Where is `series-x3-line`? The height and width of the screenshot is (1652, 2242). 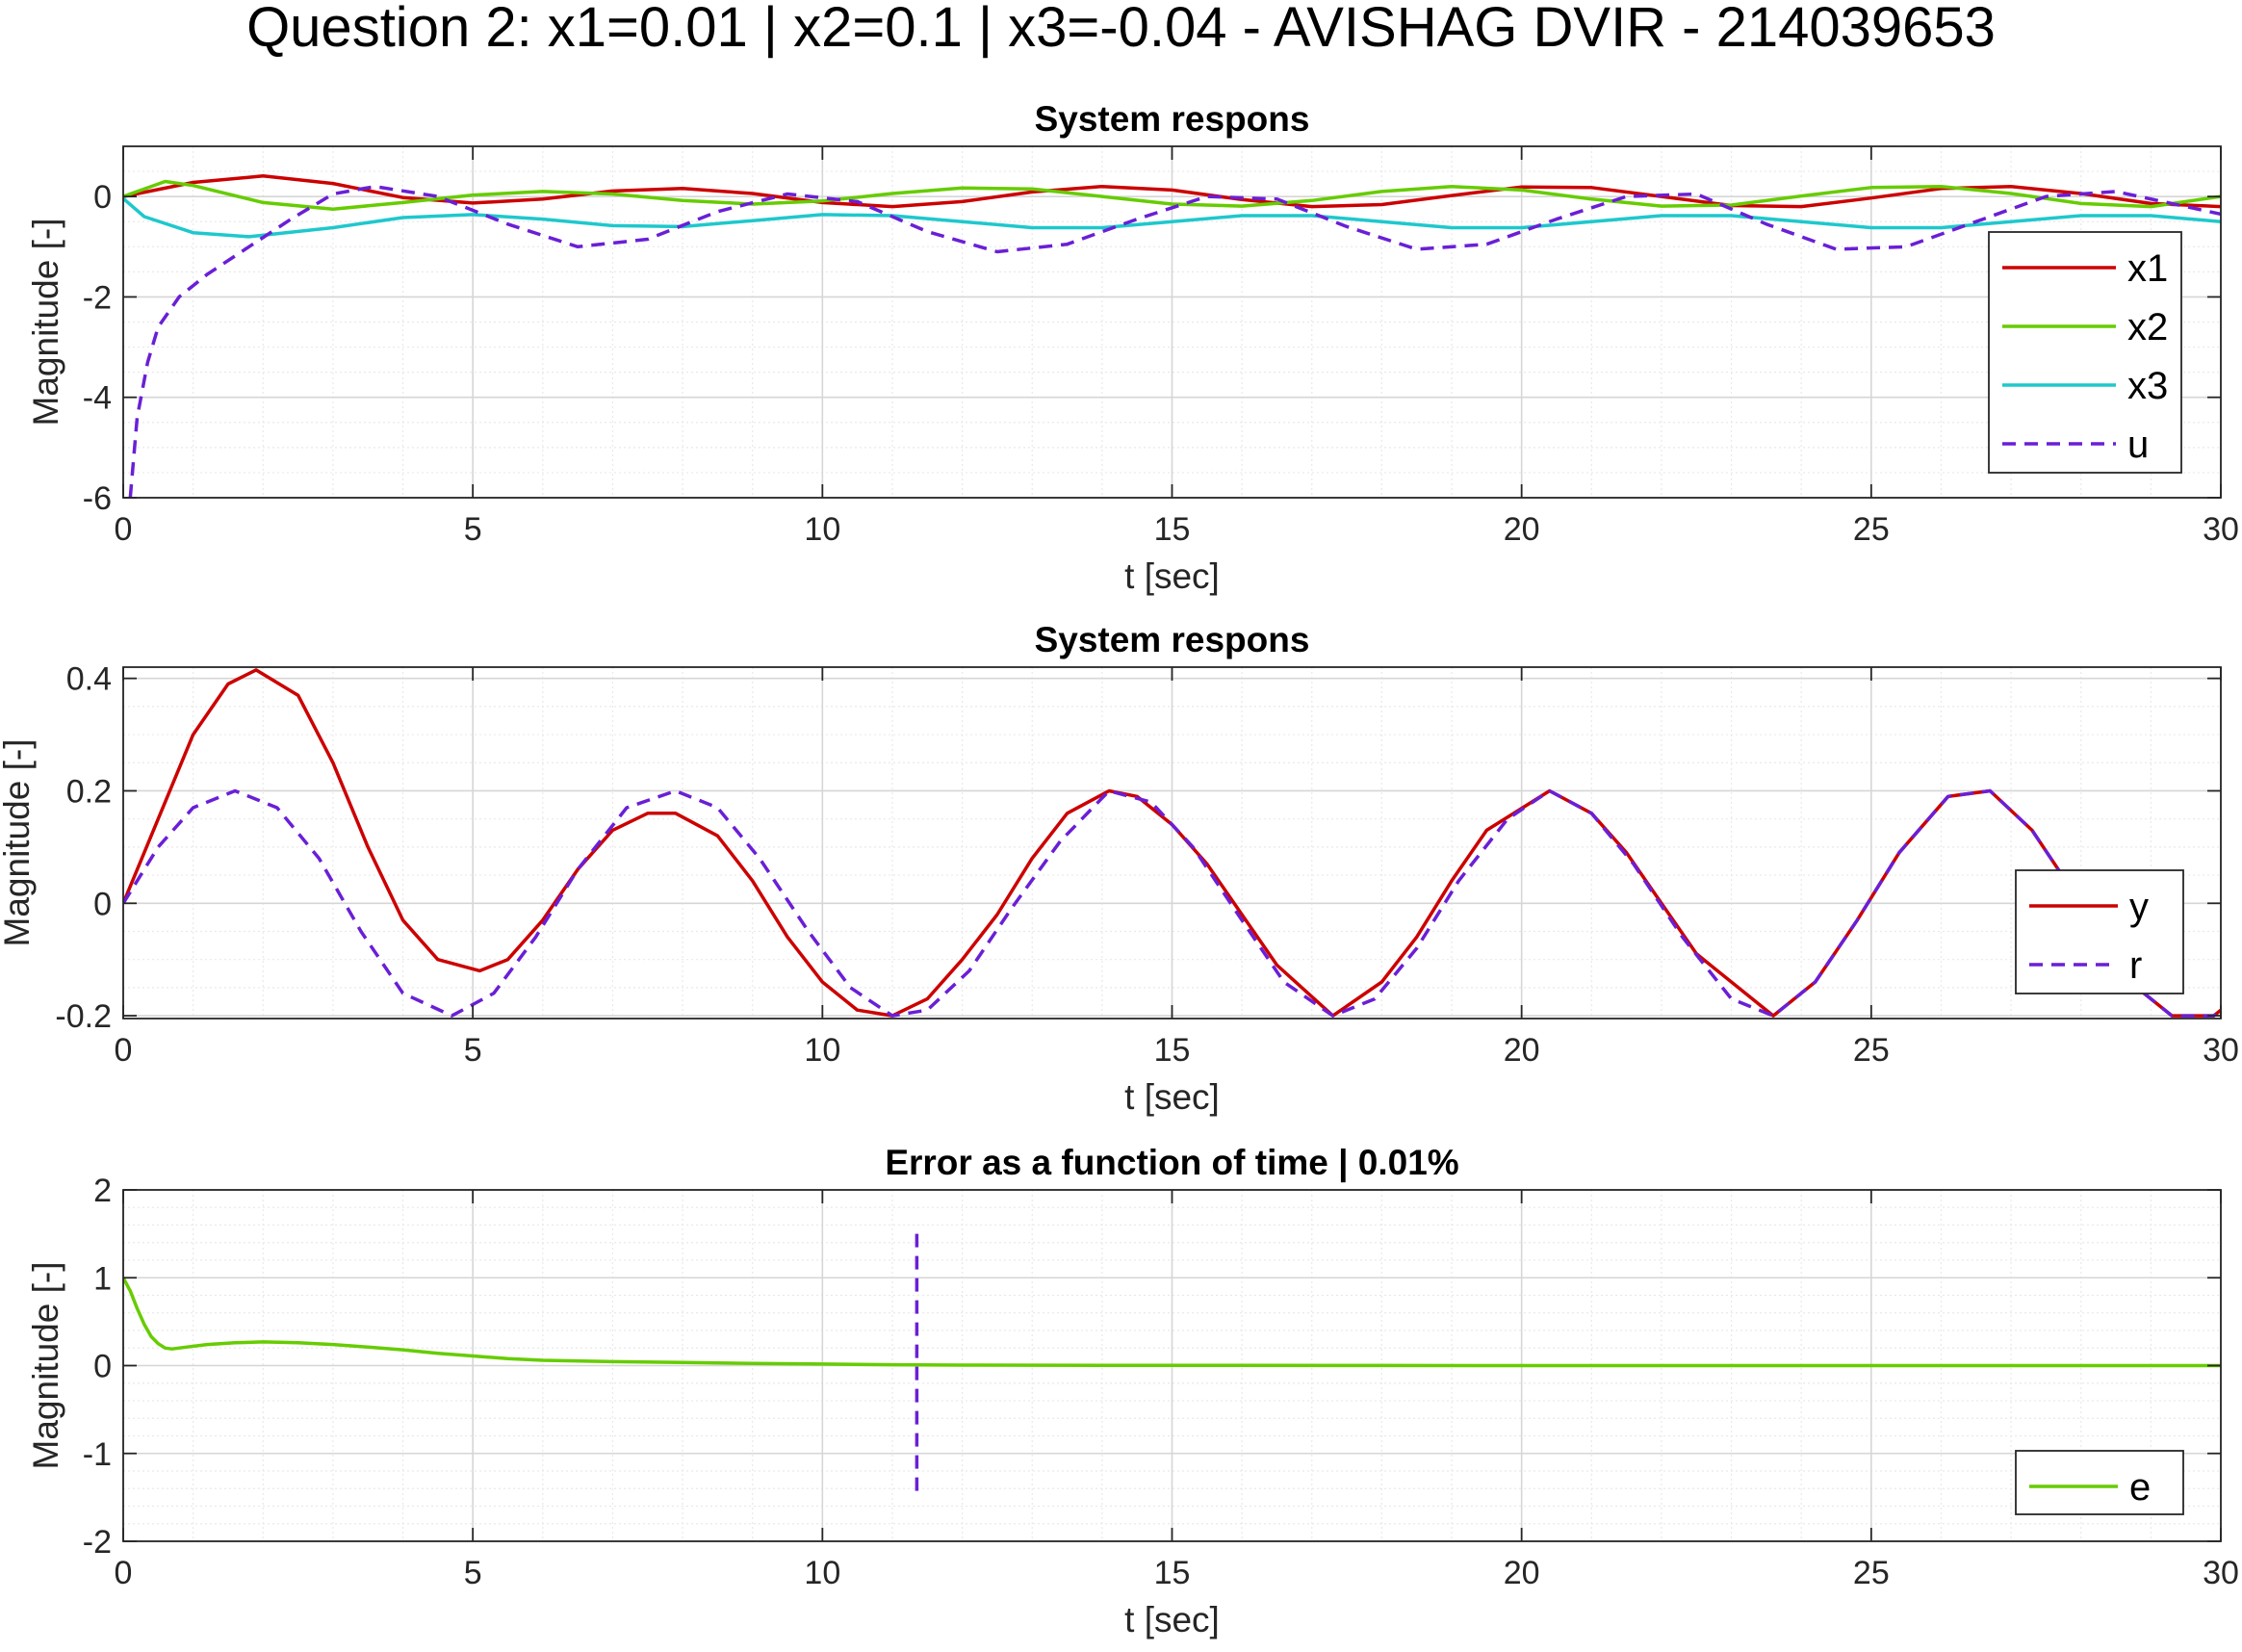 series-x3-line is located at coordinates (1172, 217).